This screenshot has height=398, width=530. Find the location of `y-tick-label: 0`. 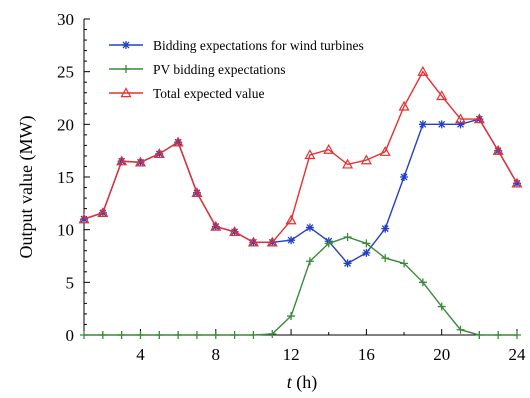

y-tick-label: 0 is located at coordinates (70, 335).